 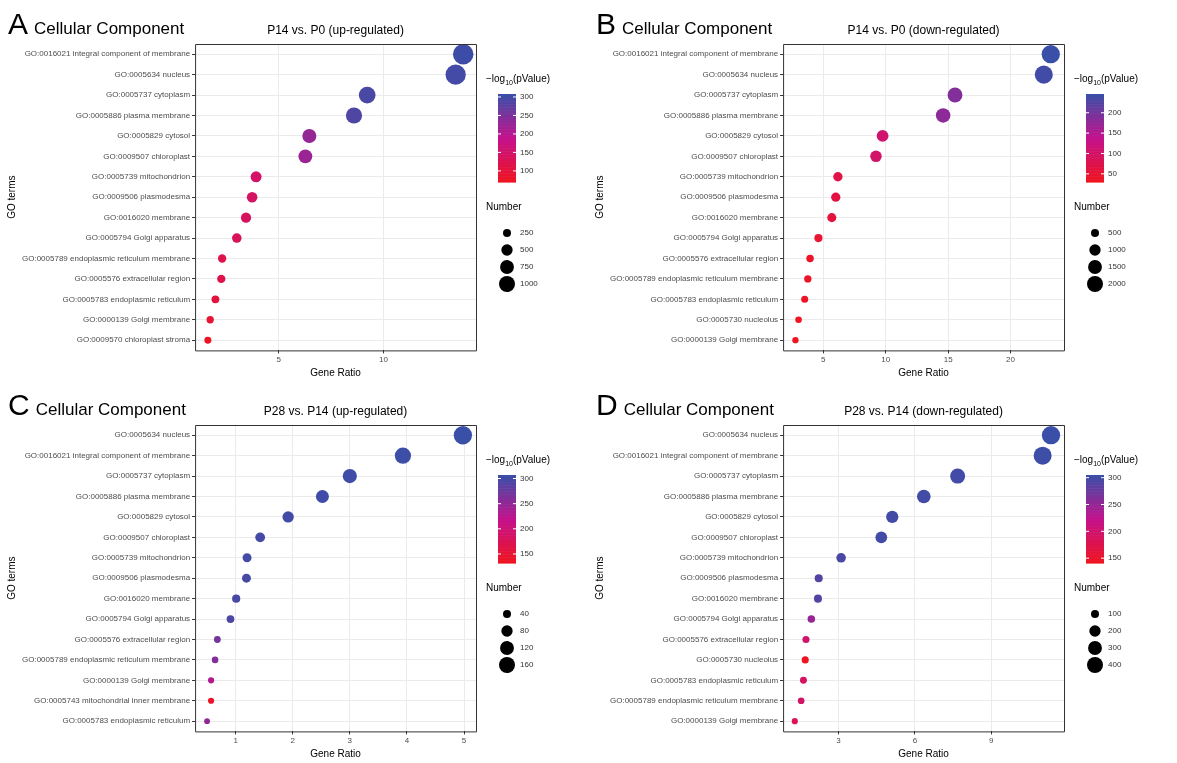 I want to click on legend-label: 80, so click(x=525, y=631).